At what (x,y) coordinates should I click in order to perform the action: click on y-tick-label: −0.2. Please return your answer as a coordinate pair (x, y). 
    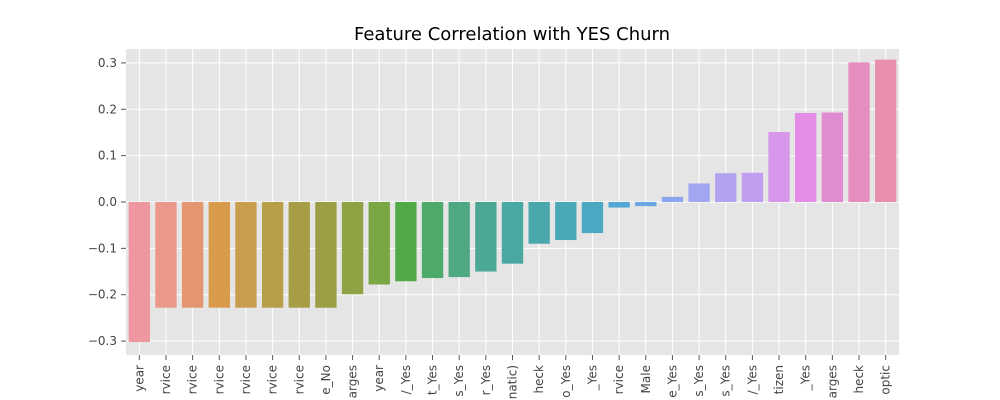
    Looking at the image, I should click on (102, 295).